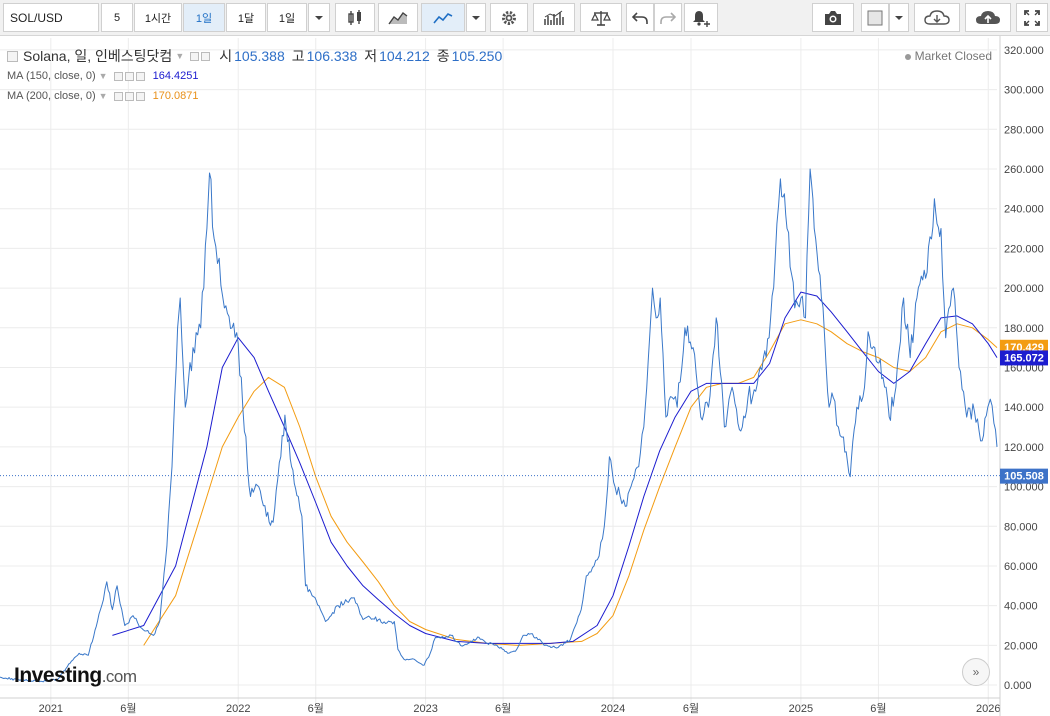 The width and height of the screenshot is (1050, 716). Describe the element at coordinates (12, 56) in the screenshot. I see `collapse-icon` at that location.